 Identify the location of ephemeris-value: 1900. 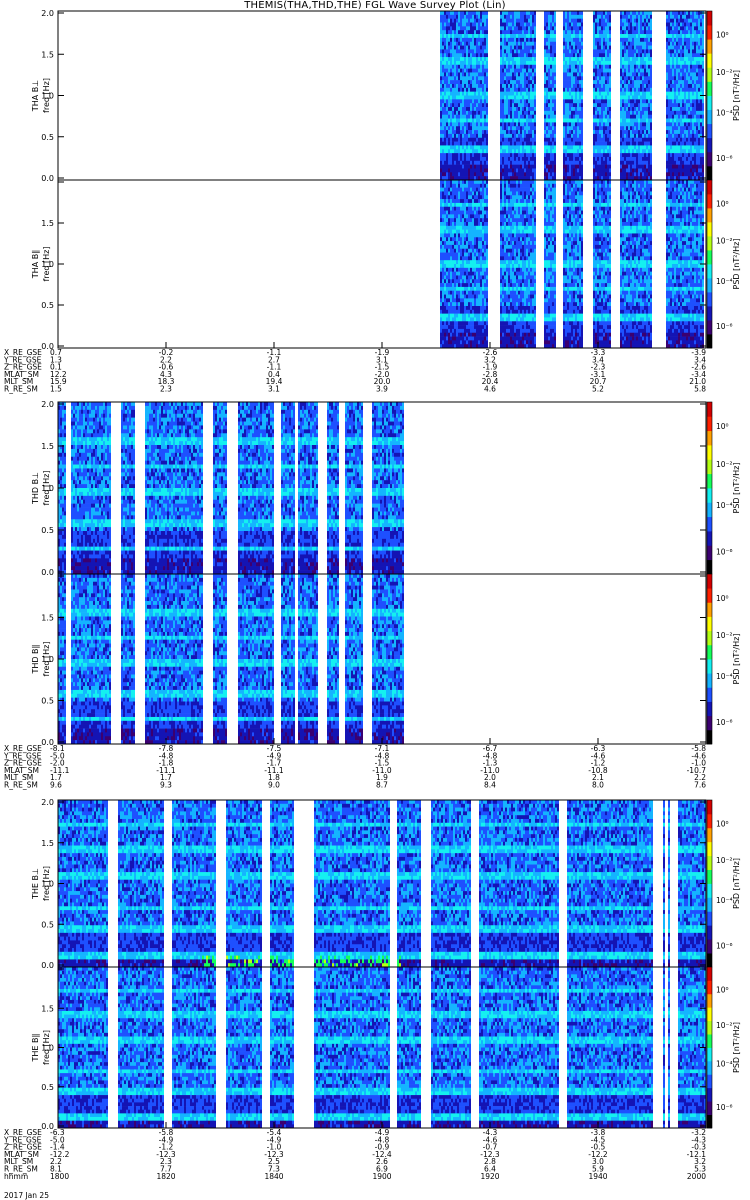
(381, 1176).